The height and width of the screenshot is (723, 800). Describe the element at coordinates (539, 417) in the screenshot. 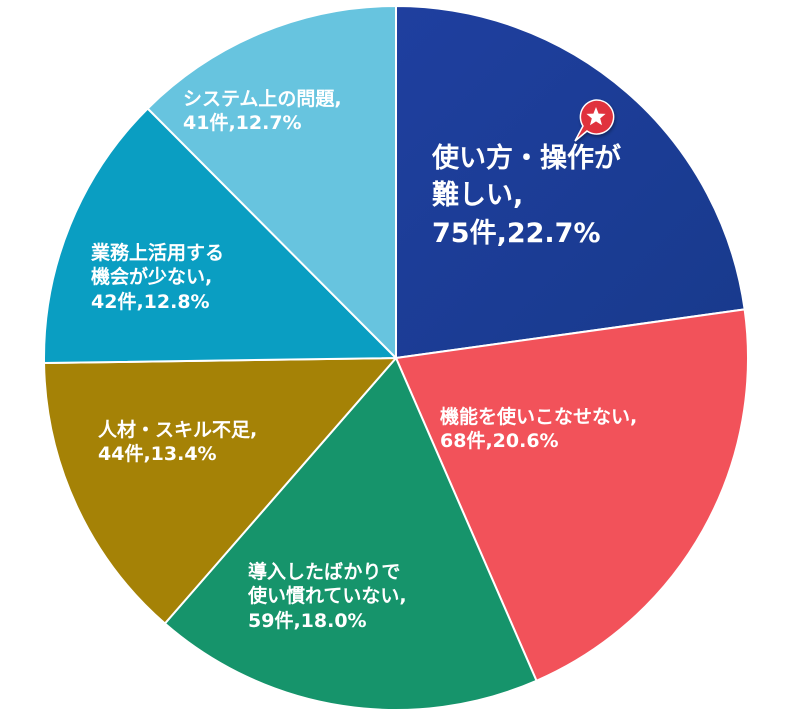

I see `label-line: 機能を使いこなせない,` at that location.